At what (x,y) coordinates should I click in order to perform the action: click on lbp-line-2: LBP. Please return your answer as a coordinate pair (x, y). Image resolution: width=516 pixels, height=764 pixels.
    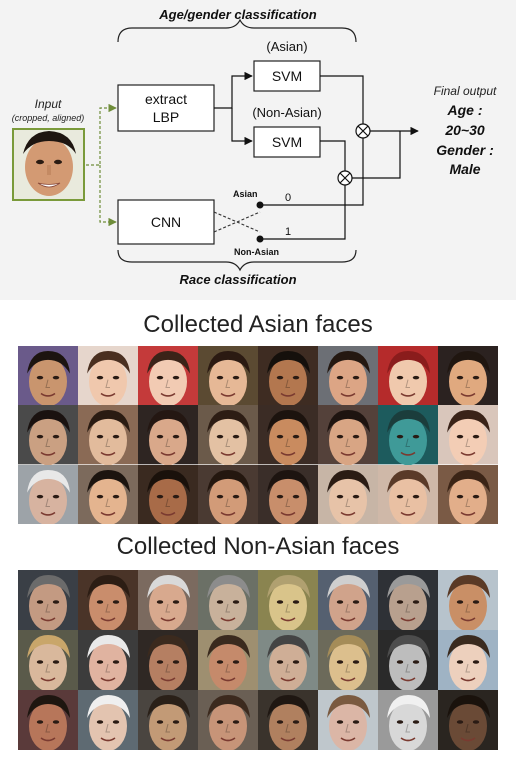
    Looking at the image, I should click on (166, 117).